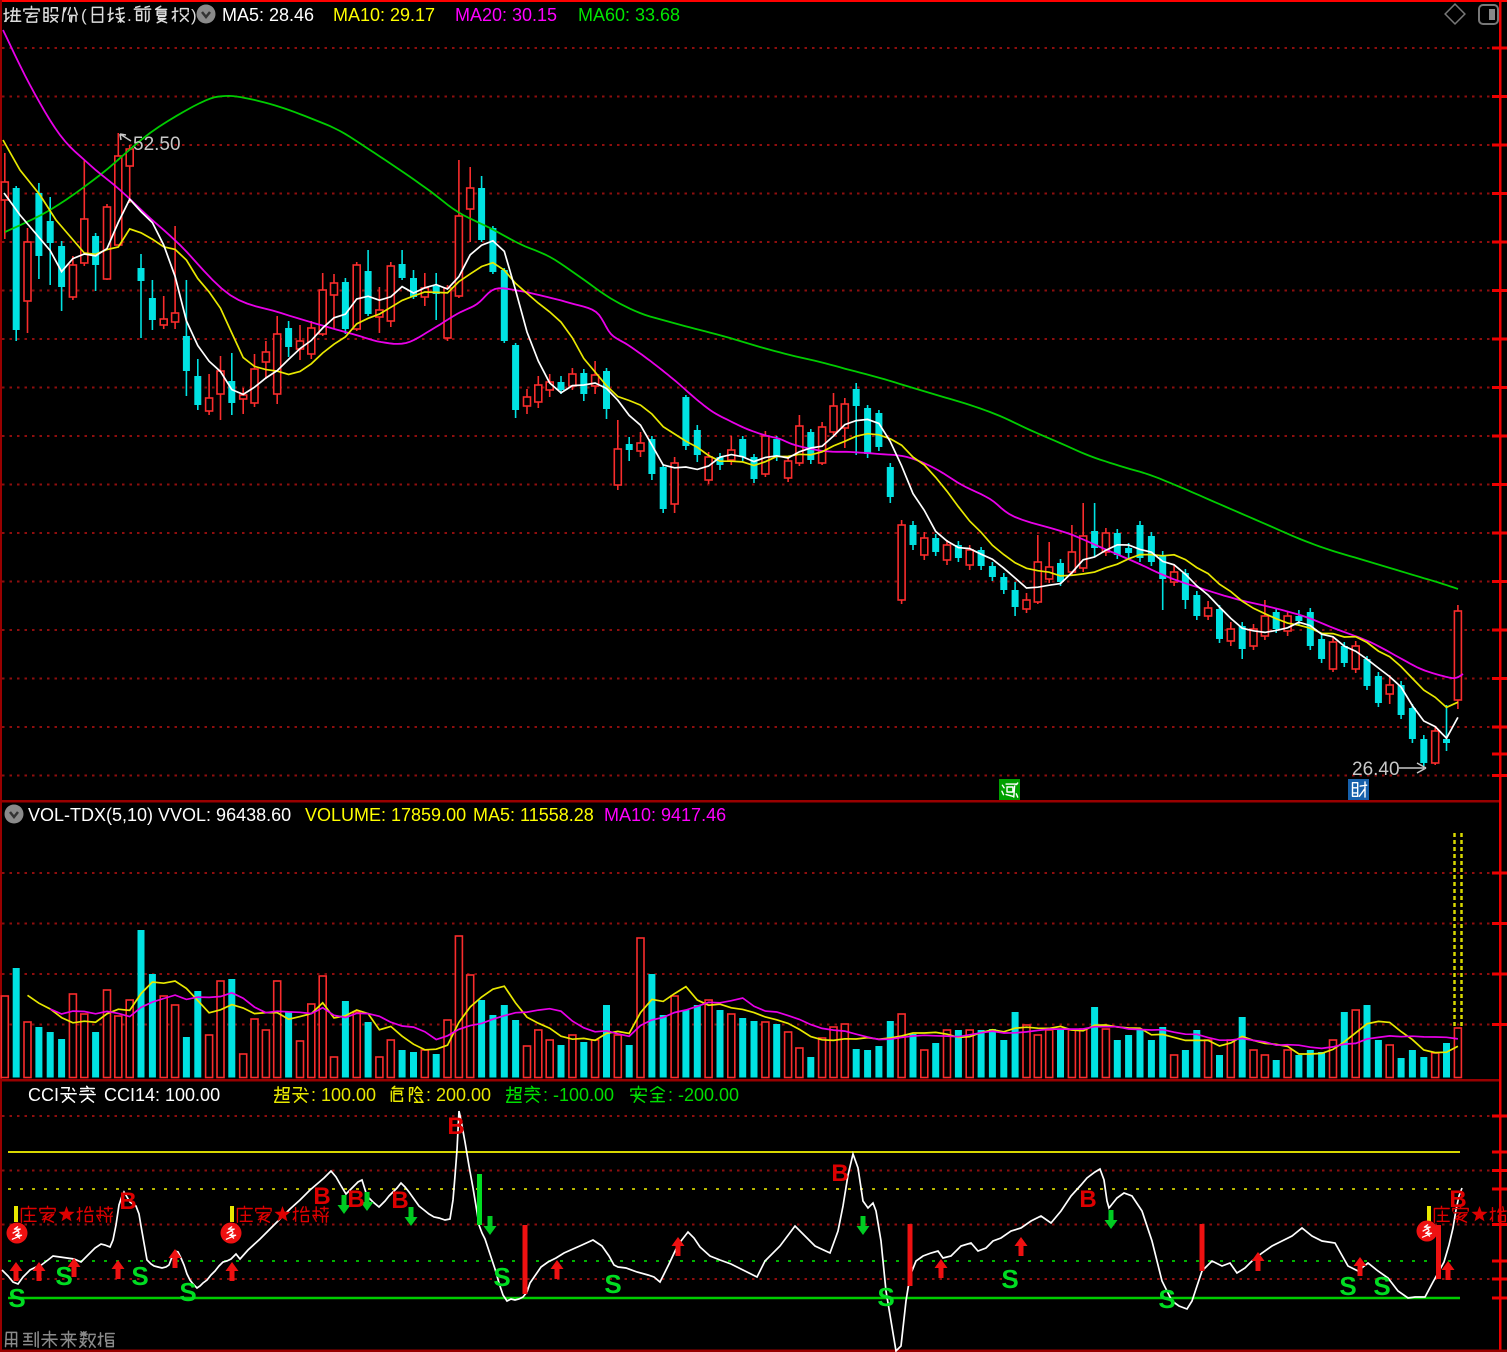  I want to click on svg-text: MA60: 33.68, so click(629, 15).